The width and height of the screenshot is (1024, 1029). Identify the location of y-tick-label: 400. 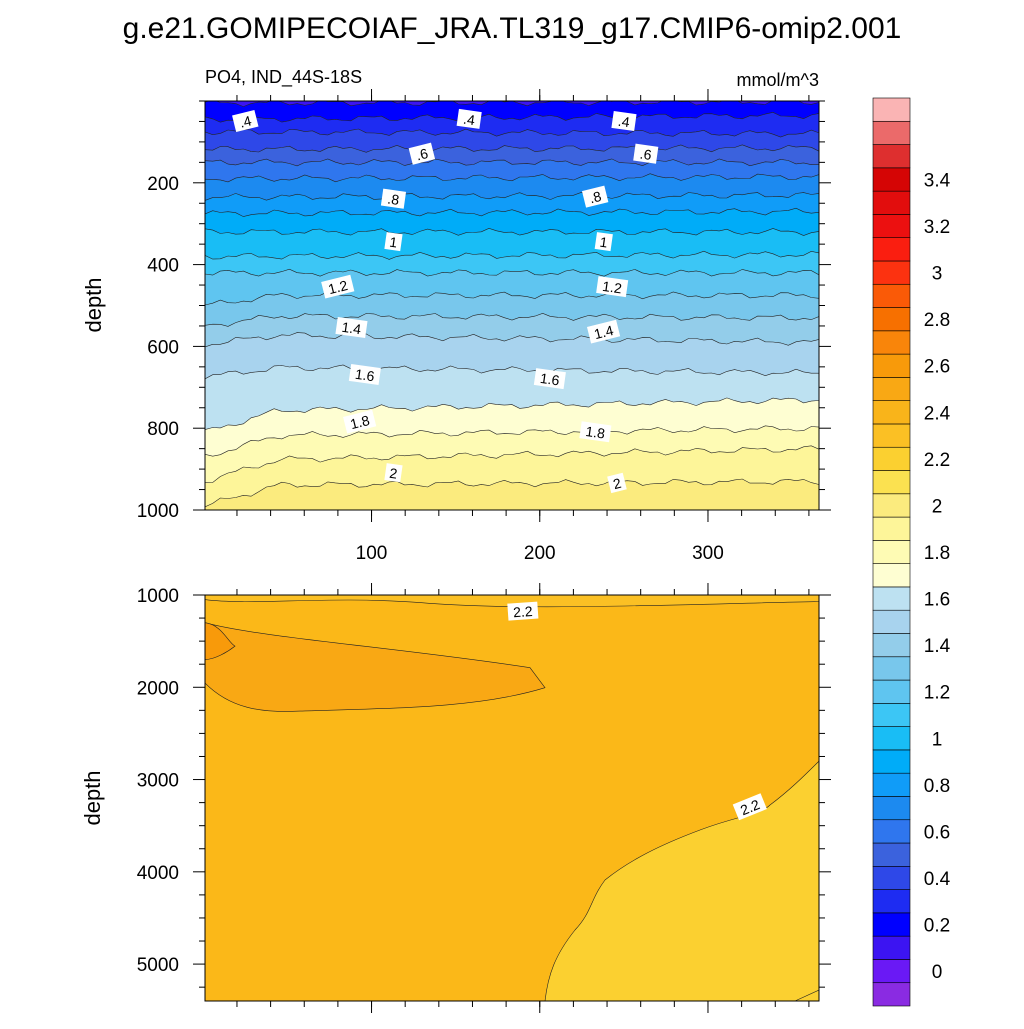
(163, 266).